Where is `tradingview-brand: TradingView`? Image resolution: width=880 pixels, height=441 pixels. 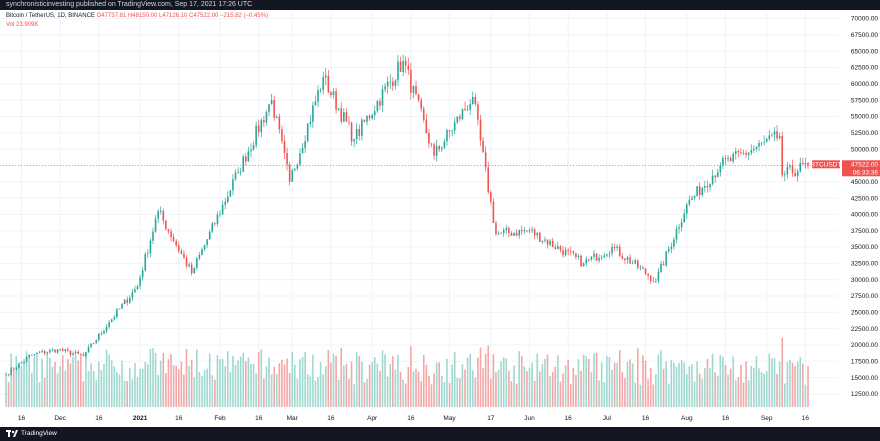
tradingview-brand: TradingView is located at coordinates (31, 433).